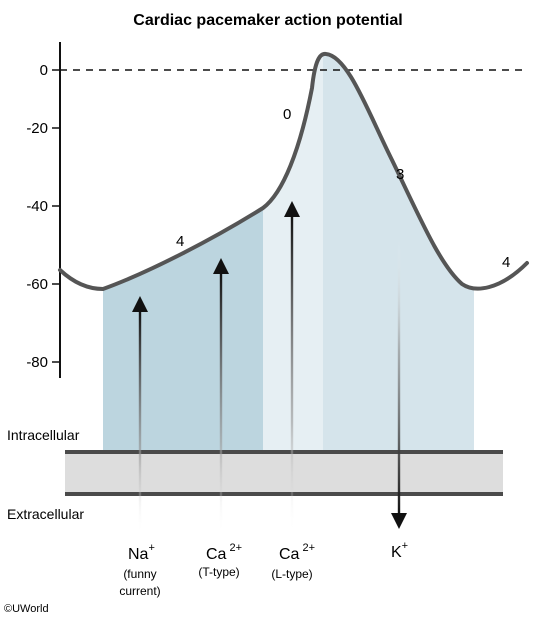 The height and width of the screenshot is (618, 537). Describe the element at coordinates (37, 362) in the screenshot. I see `y-tick-label: -80` at that location.